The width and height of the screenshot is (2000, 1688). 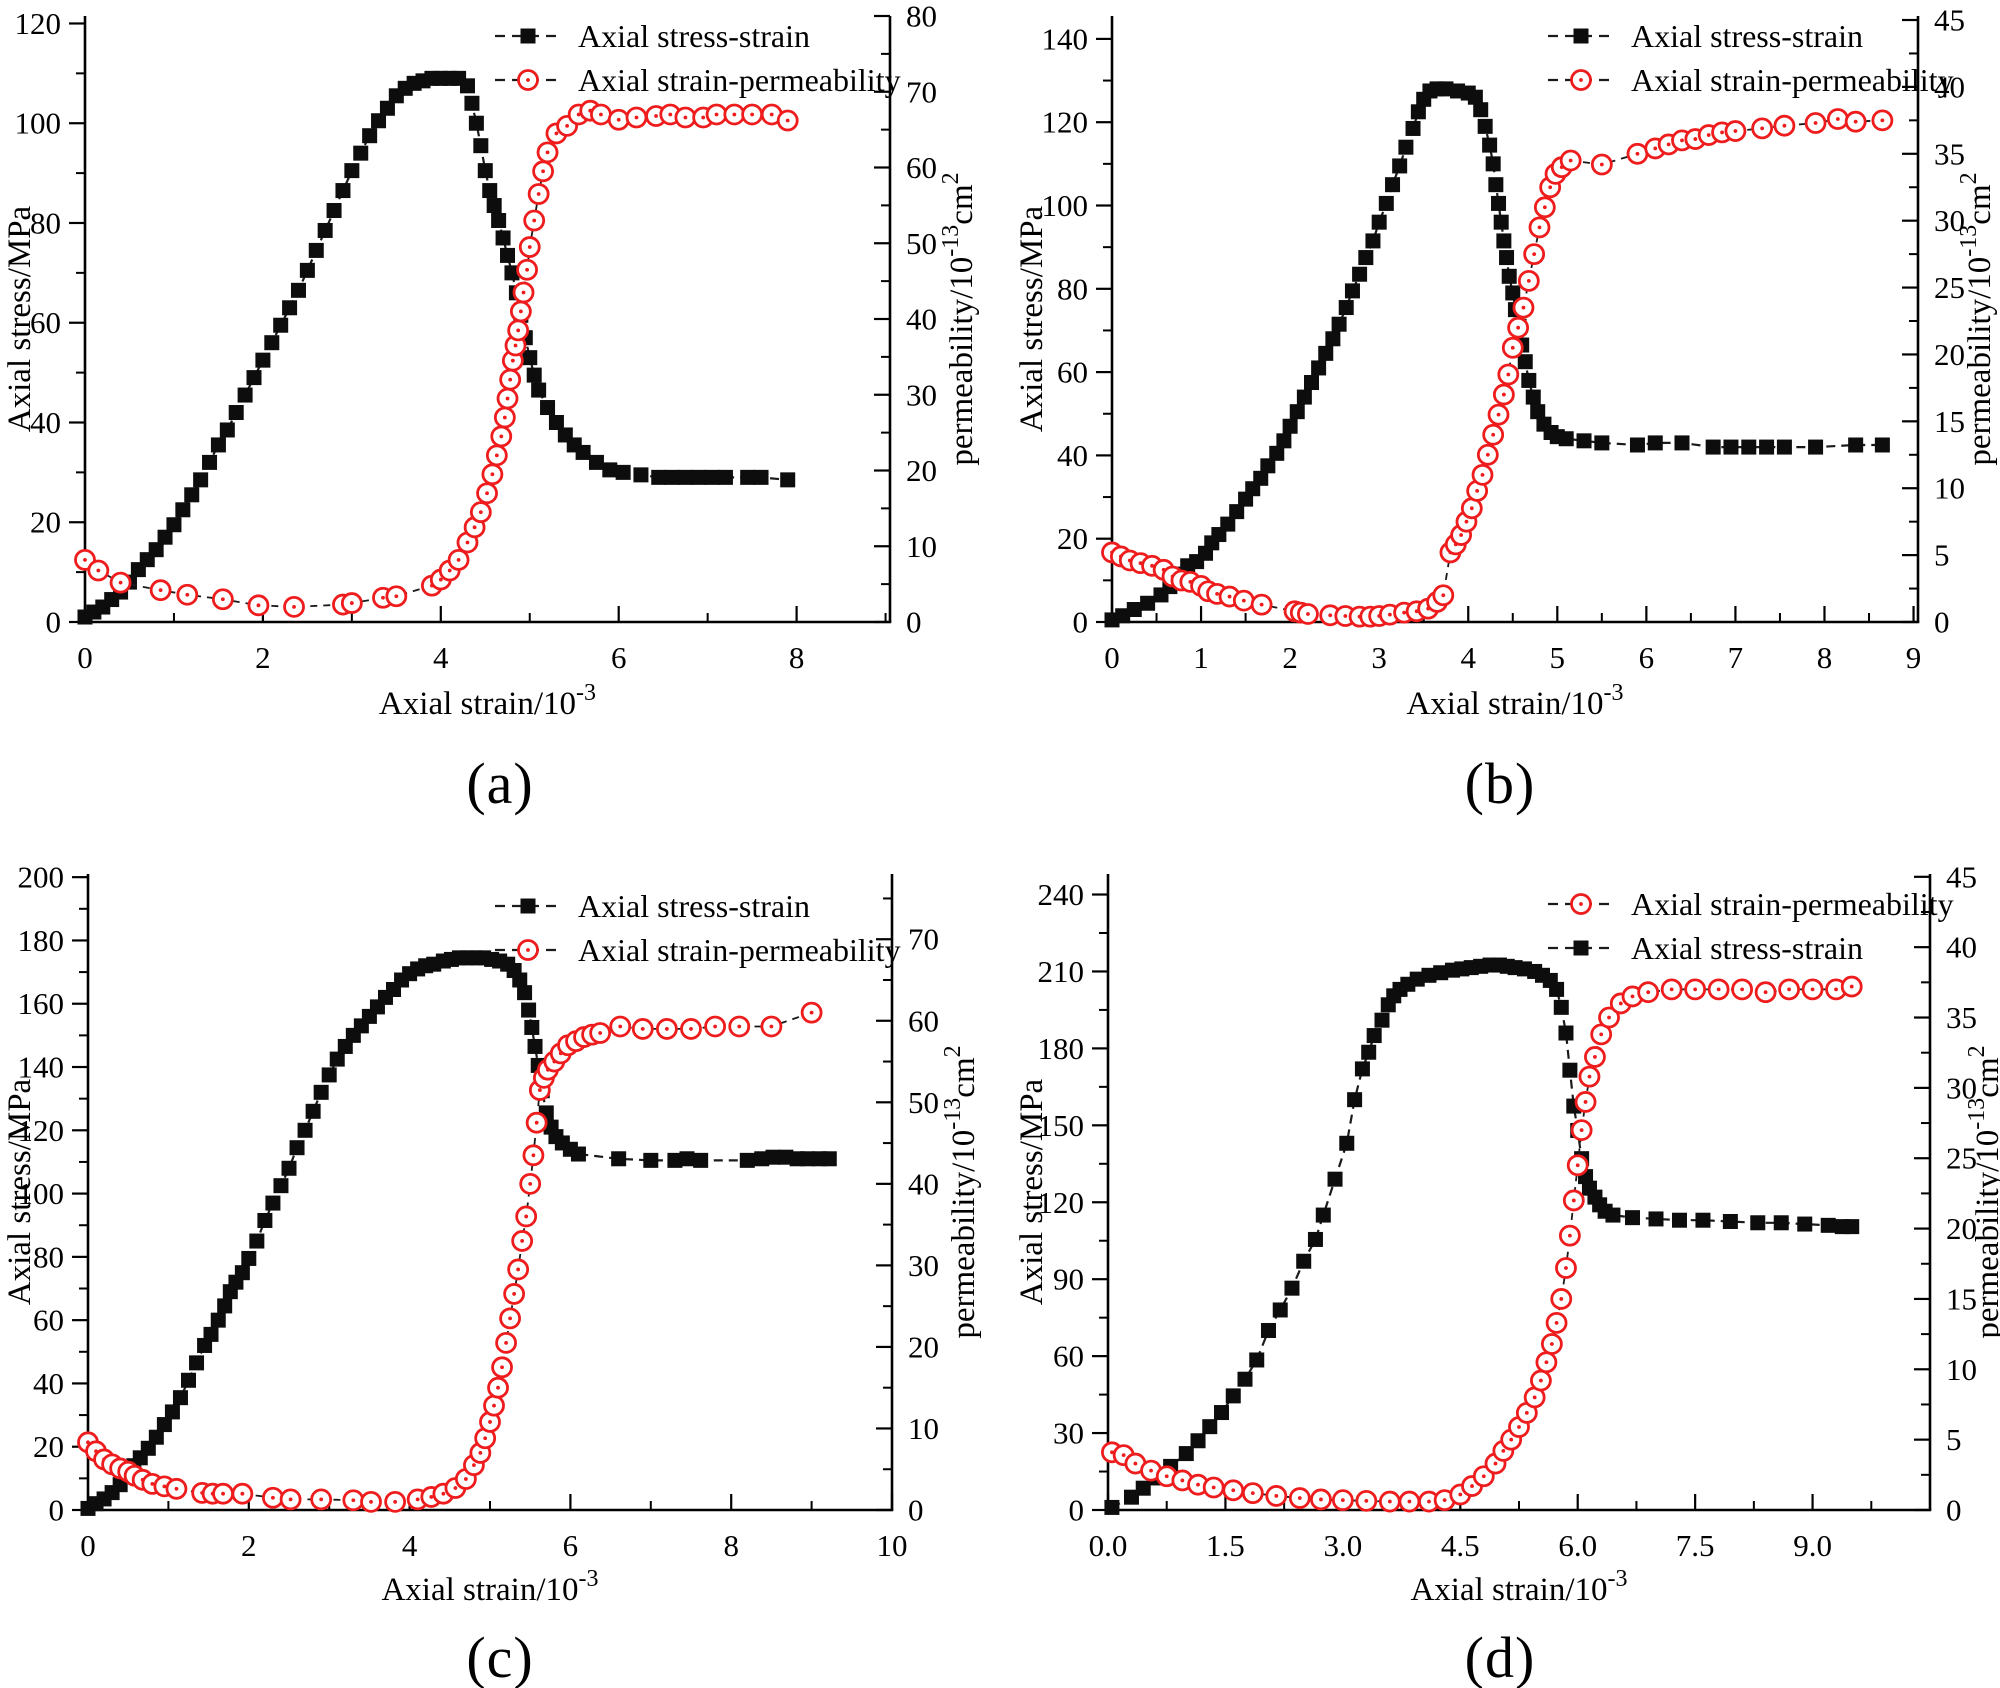 What do you see at coordinates (1736, 657) in the screenshot?
I see `svg-text: 7` at bounding box center [1736, 657].